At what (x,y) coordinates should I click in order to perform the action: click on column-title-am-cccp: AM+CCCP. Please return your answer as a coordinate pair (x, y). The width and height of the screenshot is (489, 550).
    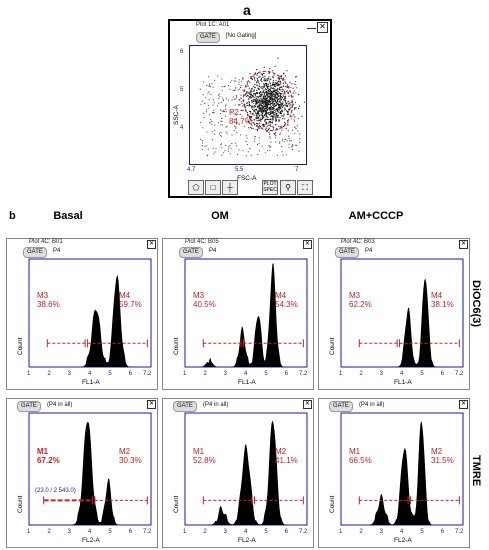
    Looking at the image, I should click on (376, 216).